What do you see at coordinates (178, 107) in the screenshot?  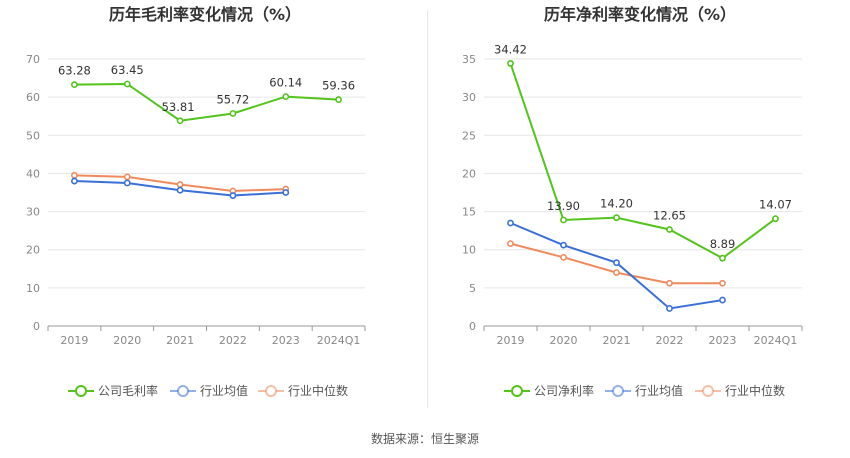 I see `data-label: 53.81` at bounding box center [178, 107].